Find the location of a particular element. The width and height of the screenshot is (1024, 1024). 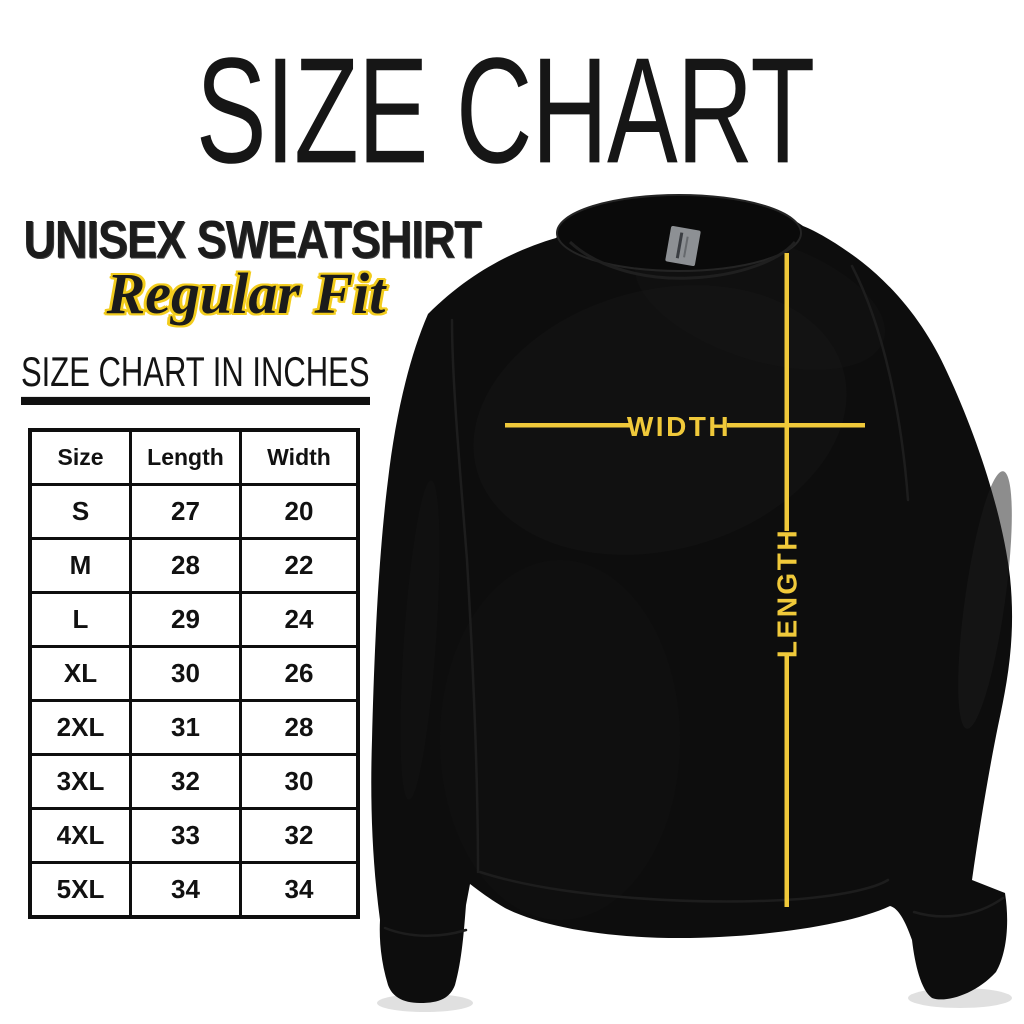

width-cell: 22 is located at coordinates (299, 565).